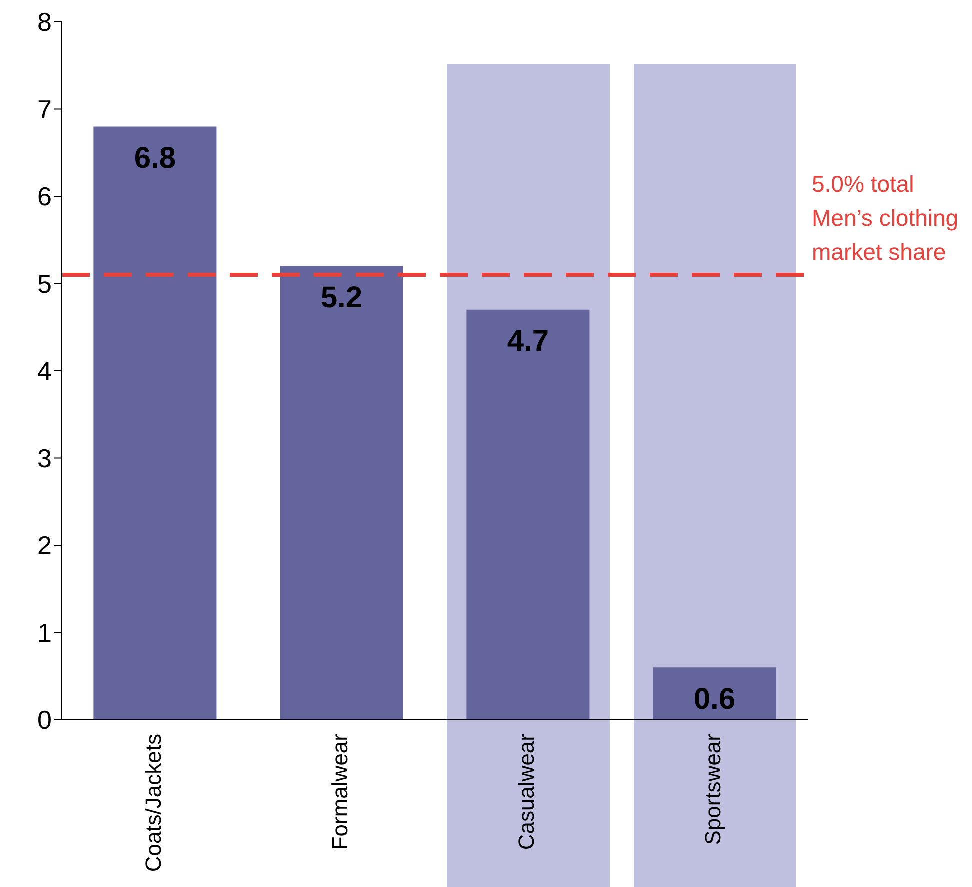 The image size is (972, 887). I want to click on y-tick-label: 8, so click(45, 22).